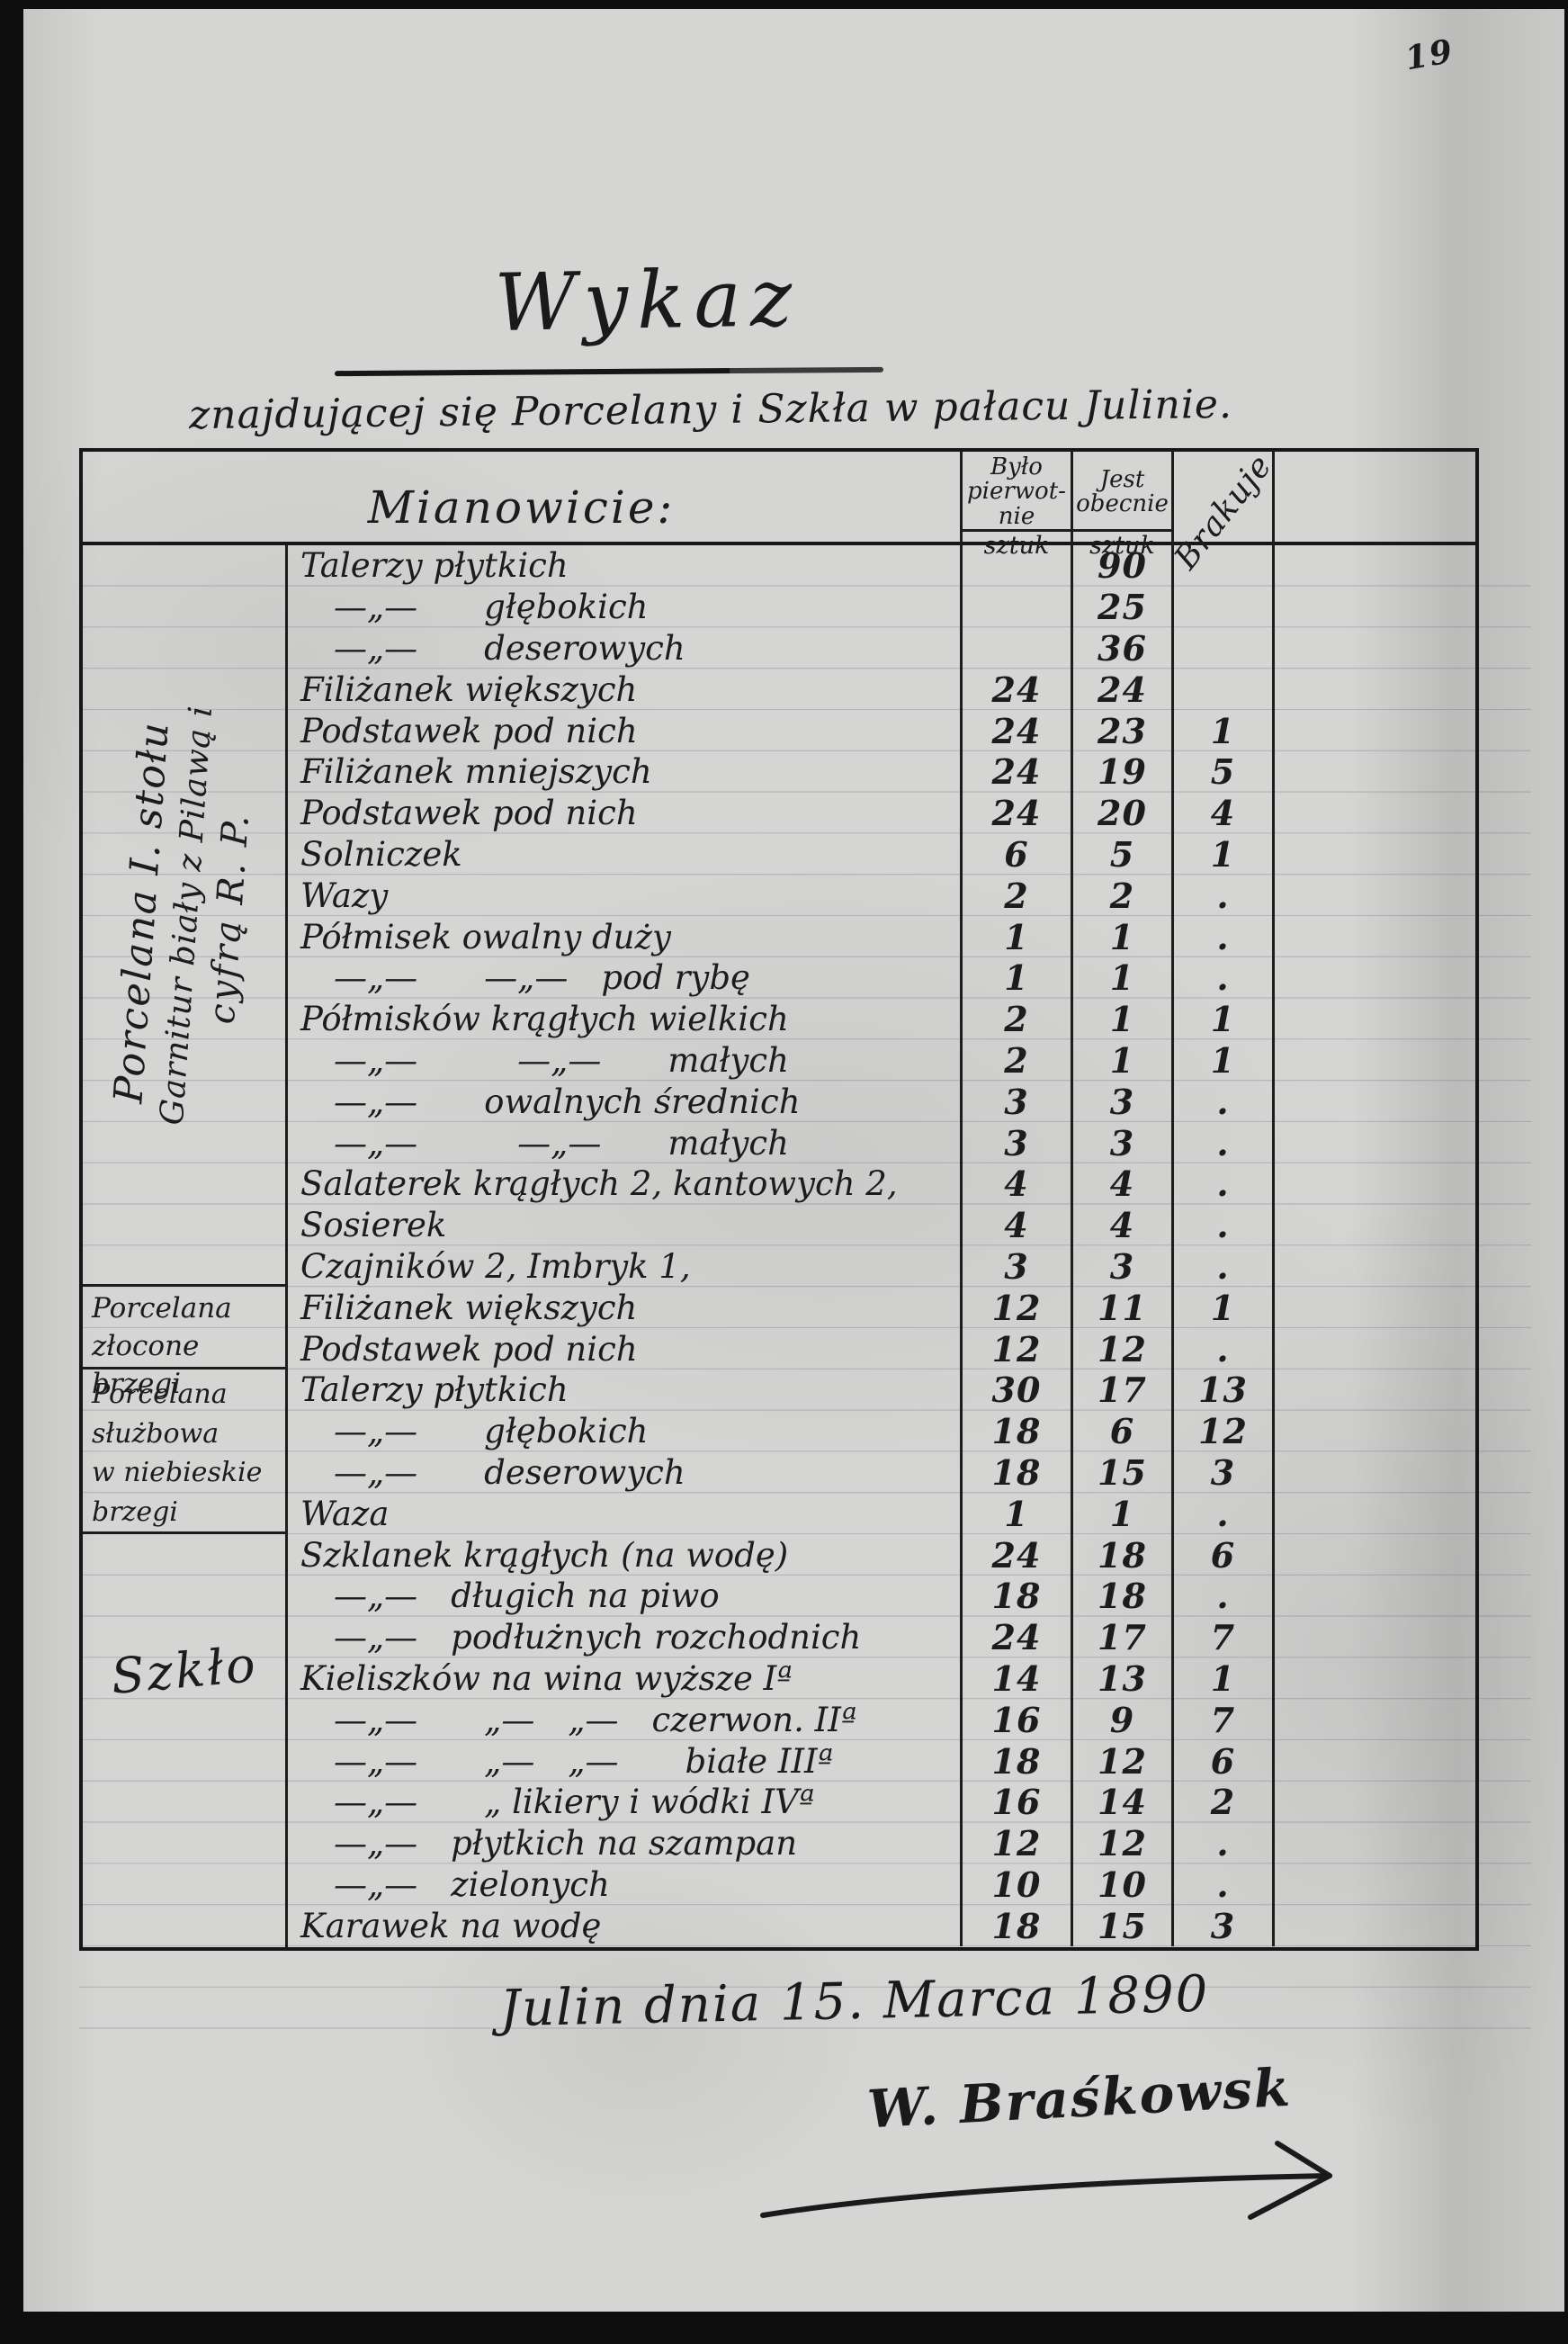 This screenshot has width=1568, height=2344. What do you see at coordinates (881, 730) in the screenshot?
I see `table-row: Podstawek pod nich 24 23 1` at bounding box center [881, 730].